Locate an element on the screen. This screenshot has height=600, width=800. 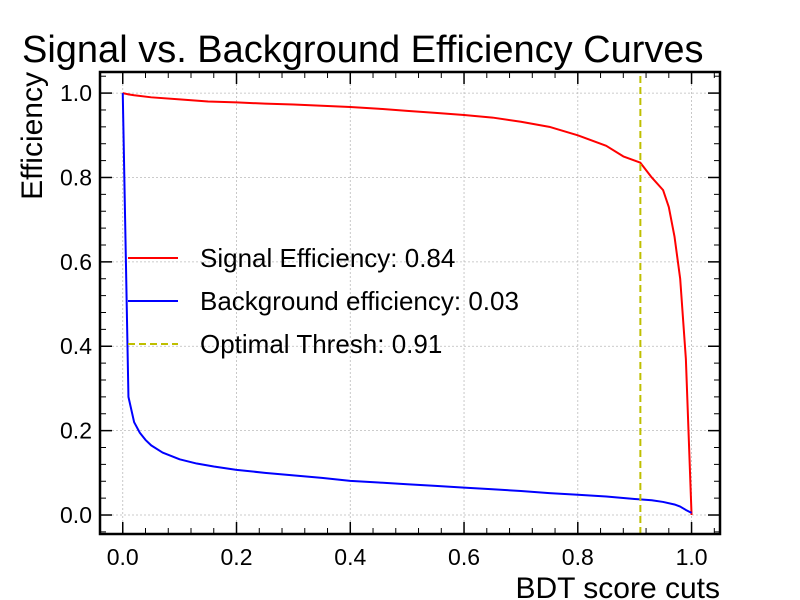
chart-title: Signal vs. Background Efficiency Curves is located at coordinates (363, 50).